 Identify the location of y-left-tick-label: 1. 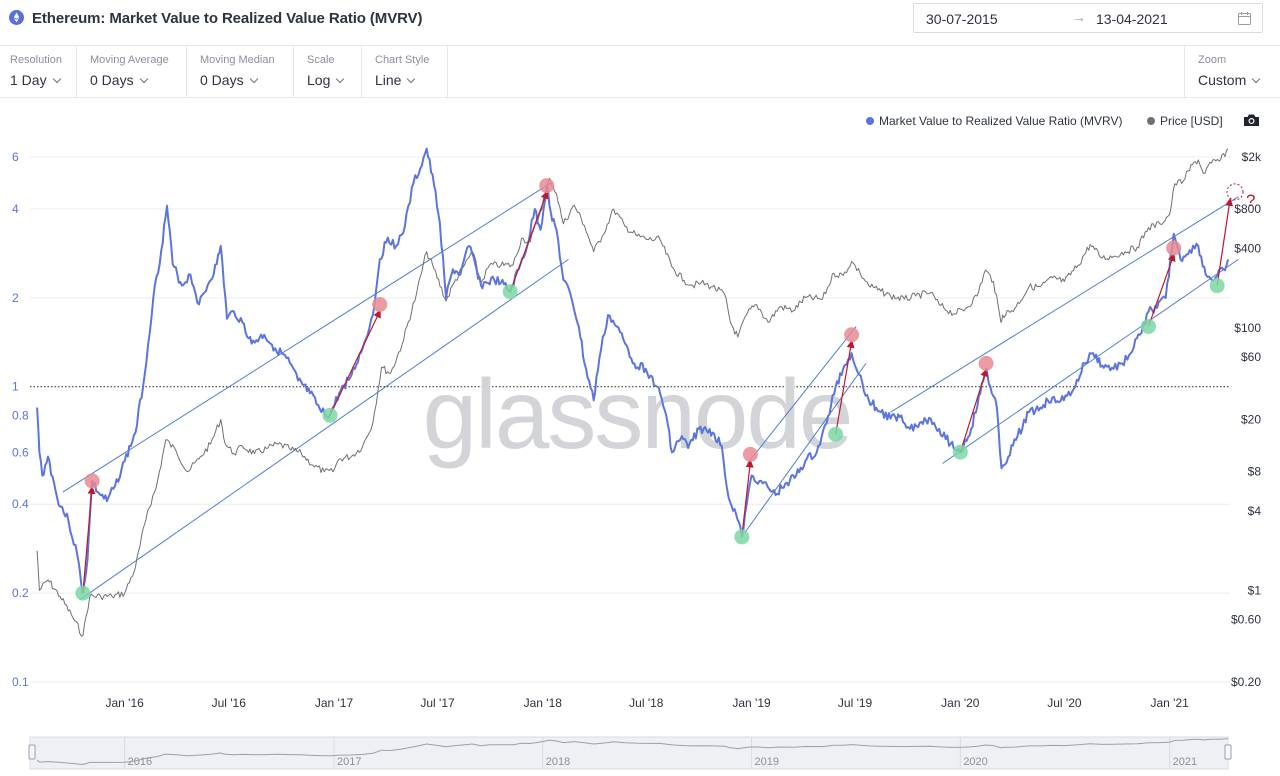
(15, 387).